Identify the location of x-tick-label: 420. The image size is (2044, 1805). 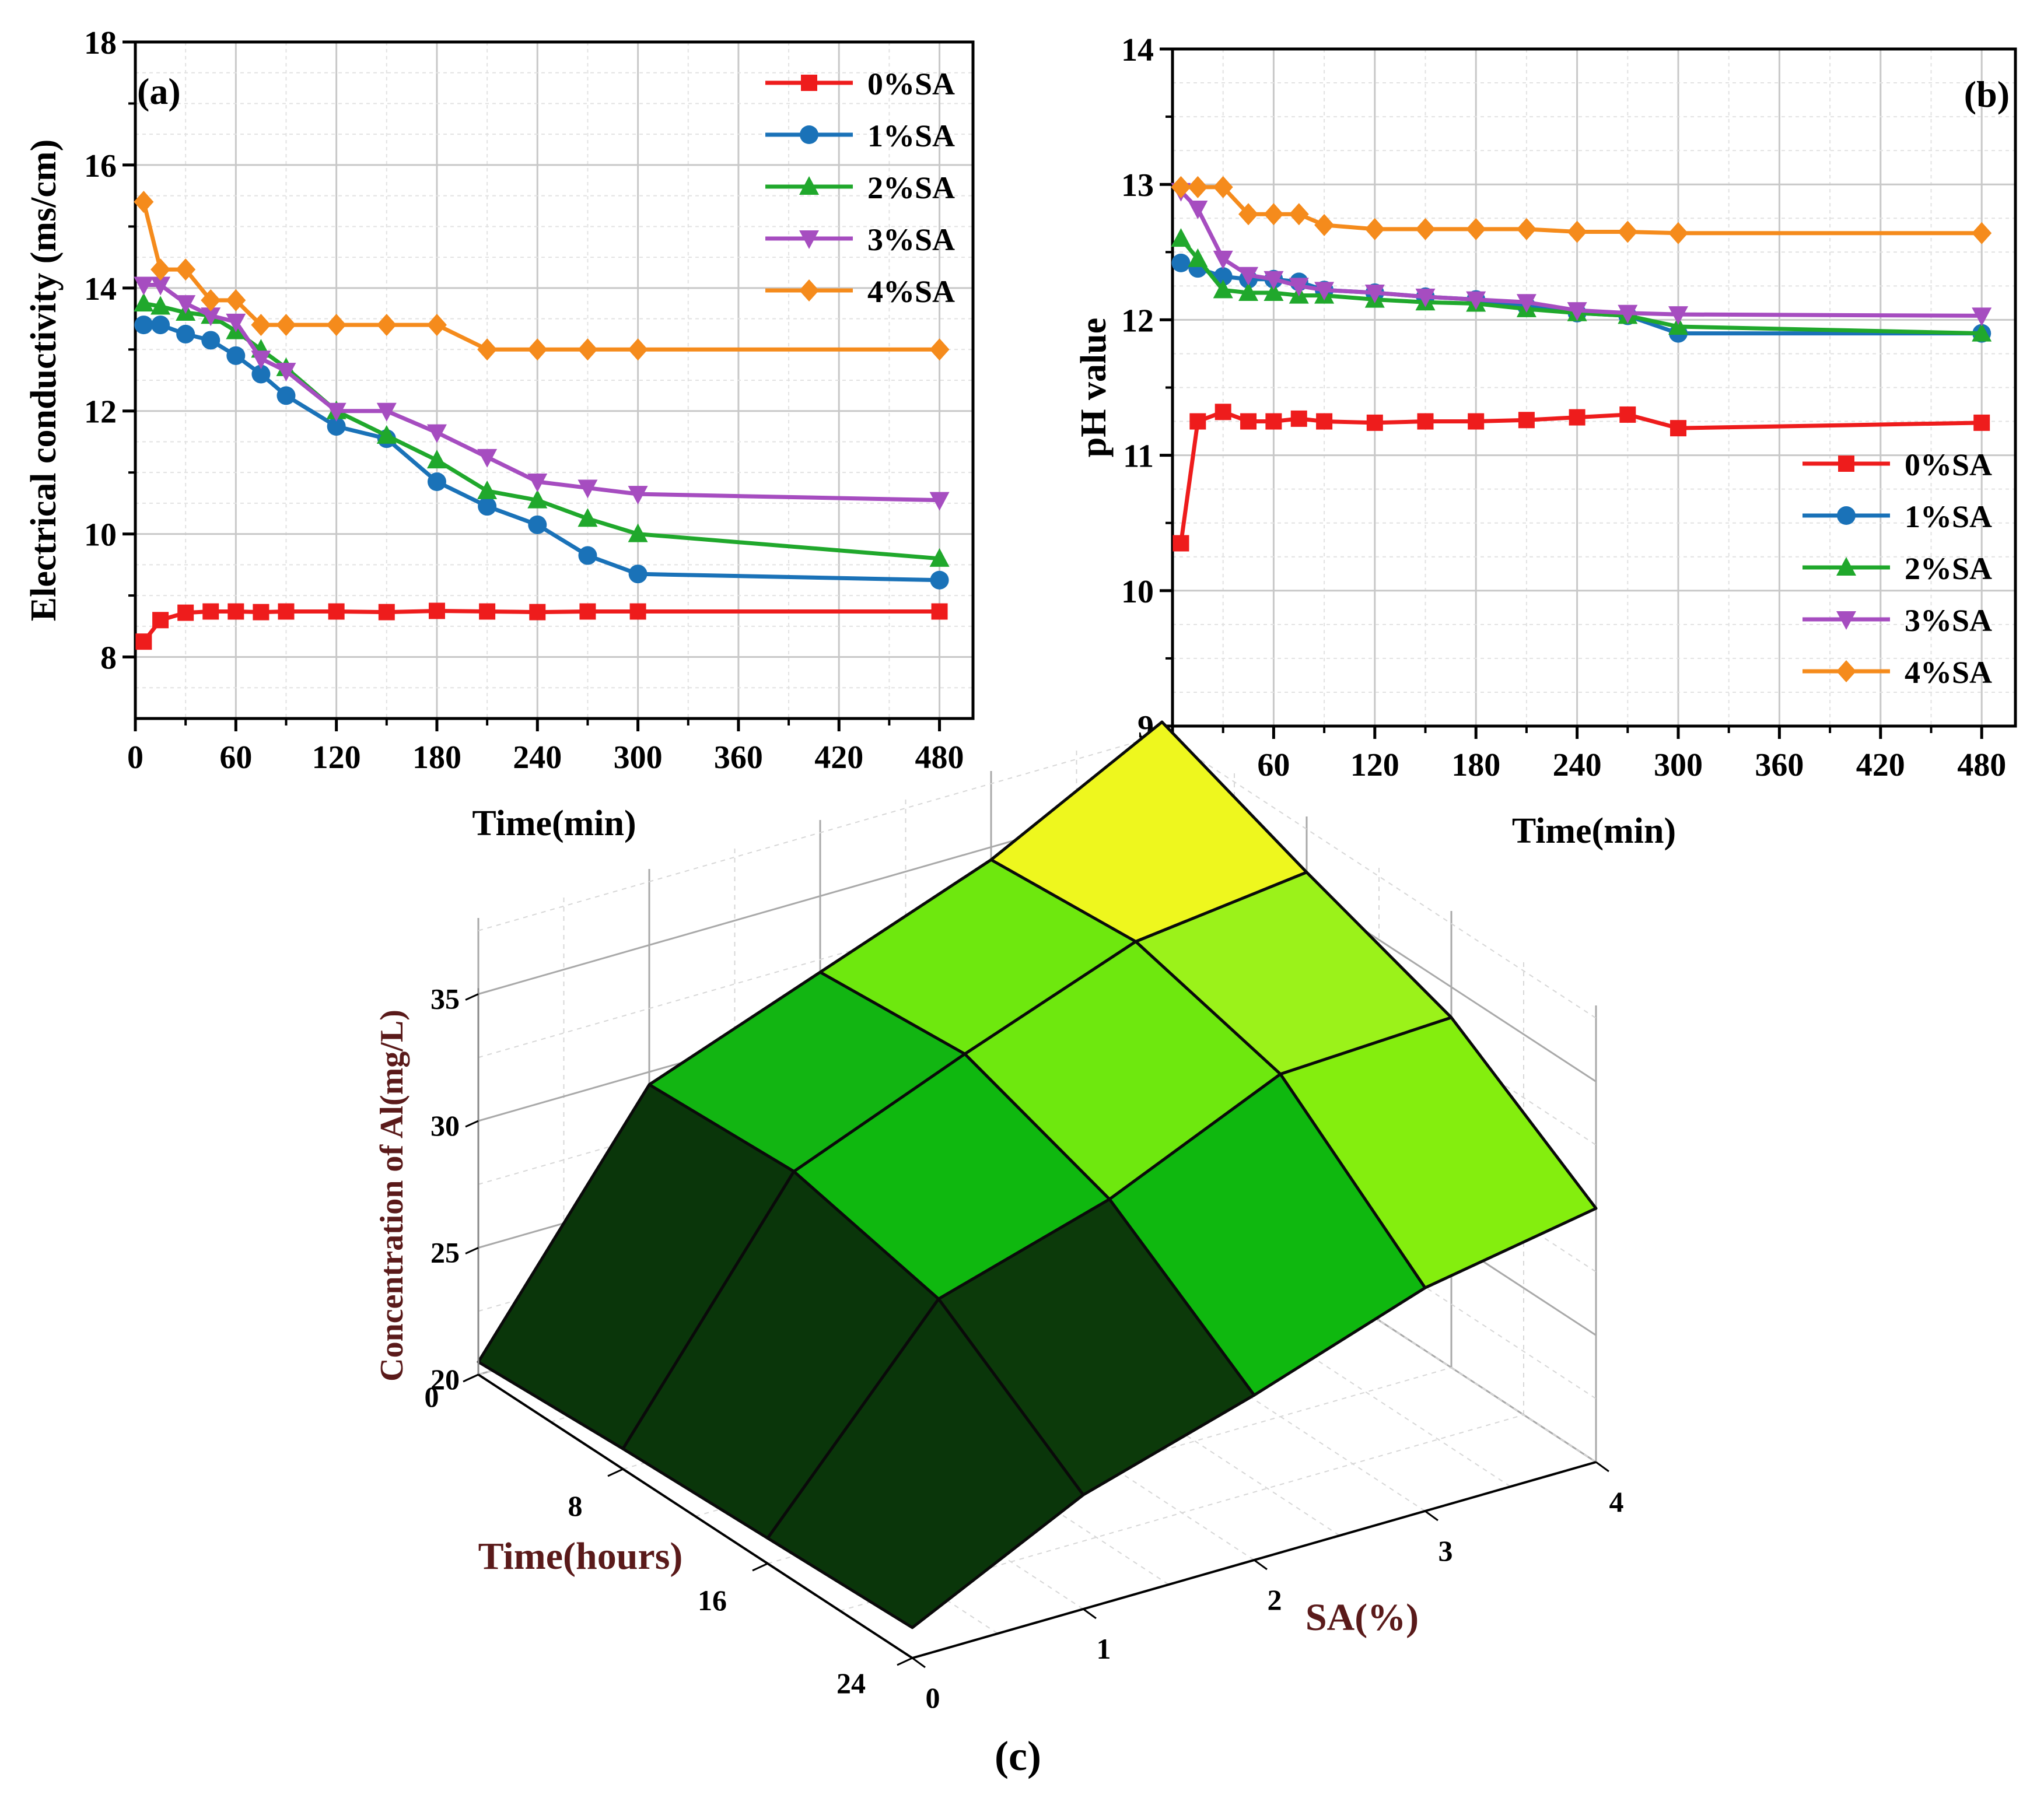
(1880, 765).